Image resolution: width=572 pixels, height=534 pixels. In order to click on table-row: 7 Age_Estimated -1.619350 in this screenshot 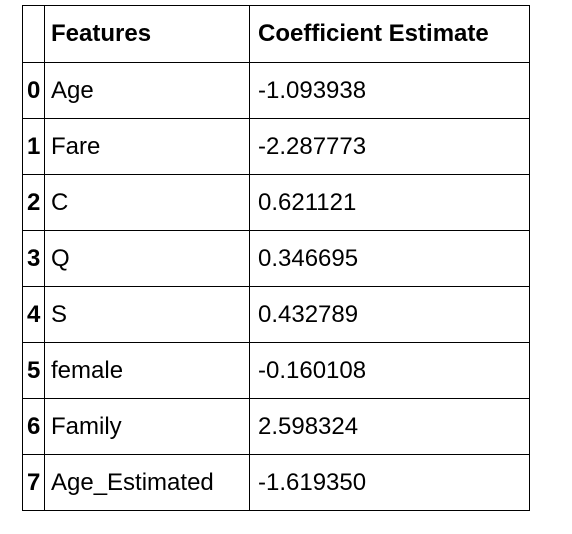, I will do `click(276, 482)`.